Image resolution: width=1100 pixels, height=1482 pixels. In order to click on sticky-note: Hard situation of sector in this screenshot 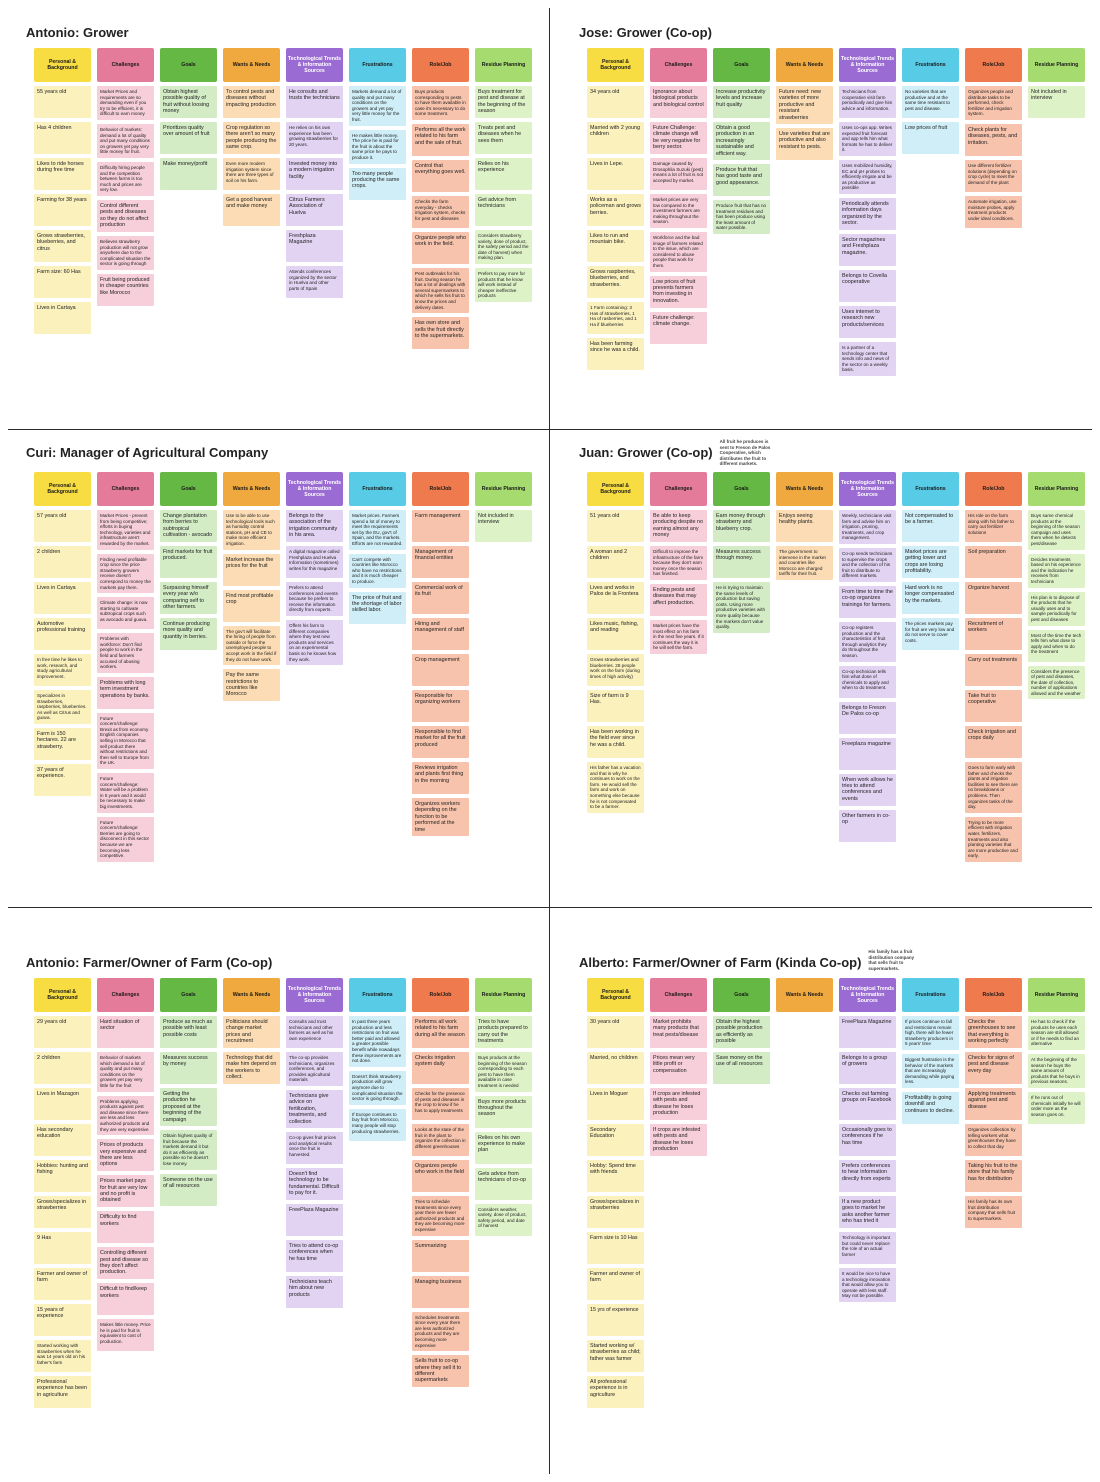, I will do `click(125, 1032)`.